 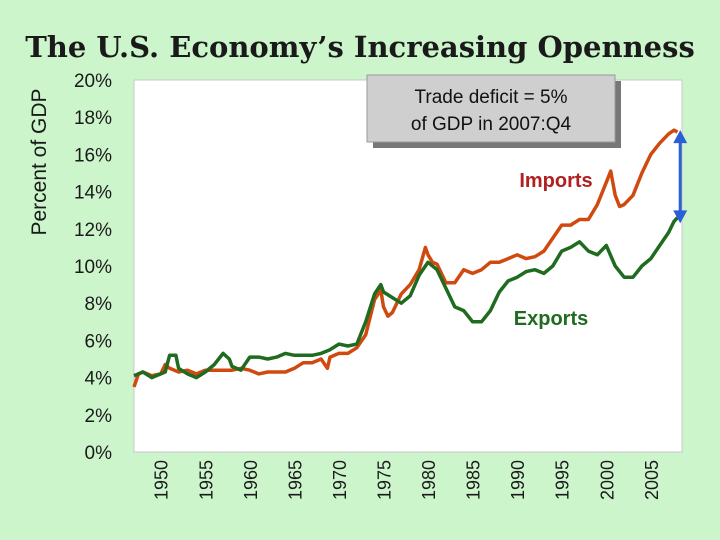 What do you see at coordinates (93, 81) in the screenshot?
I see `y-tick-label: 20%` at bounding box center [93, 81].